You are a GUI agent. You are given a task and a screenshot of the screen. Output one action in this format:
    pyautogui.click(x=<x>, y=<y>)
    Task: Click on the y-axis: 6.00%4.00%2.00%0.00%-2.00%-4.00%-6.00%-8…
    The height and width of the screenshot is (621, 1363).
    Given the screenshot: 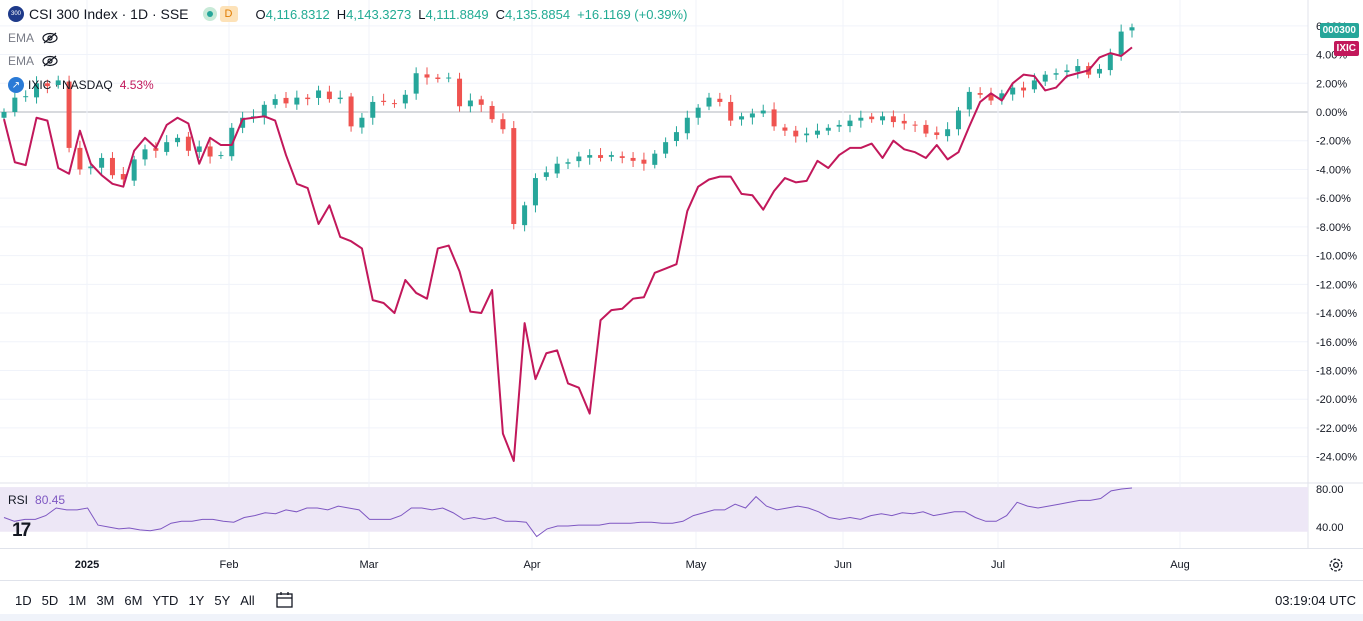 What is the action you would take?
    pyautogui.click(x=1336, y=277)
    